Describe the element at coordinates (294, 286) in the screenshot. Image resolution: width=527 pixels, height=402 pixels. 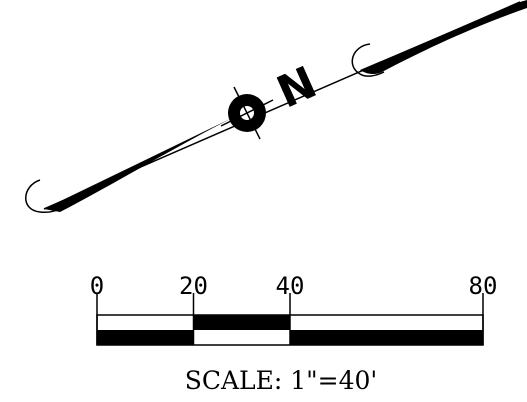
I see `scale-tick-labels: 0 20 40 80` at that location.